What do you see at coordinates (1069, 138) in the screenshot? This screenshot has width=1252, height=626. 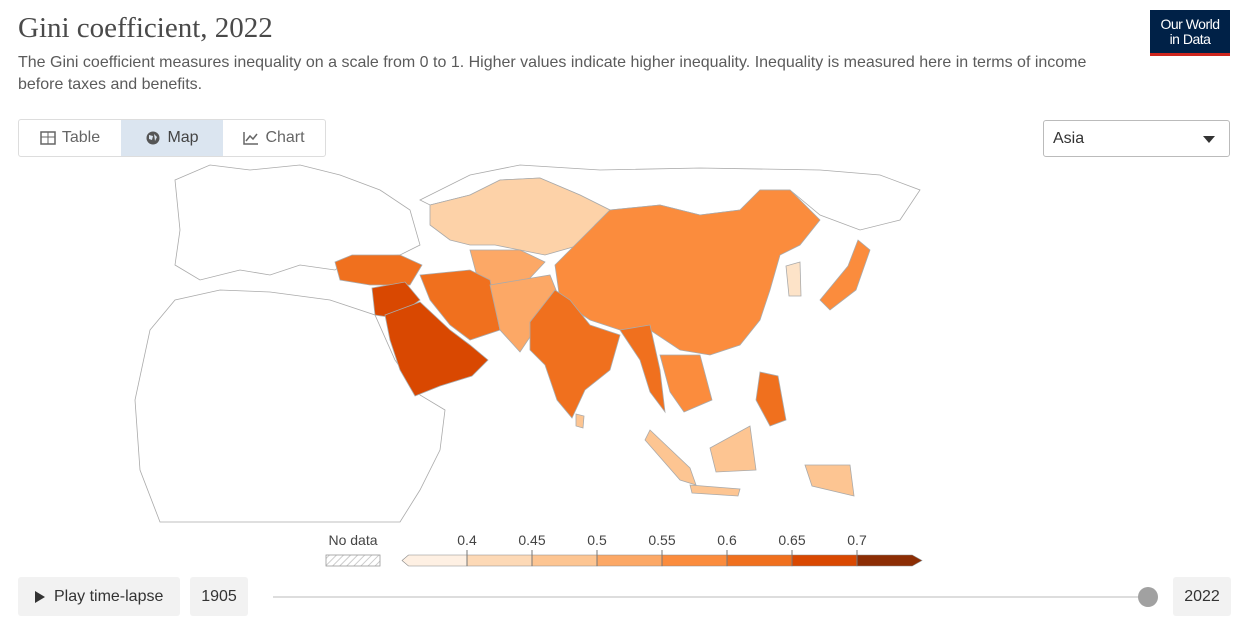 I see `region-label: Asia` at bounding box center [1069, 138].